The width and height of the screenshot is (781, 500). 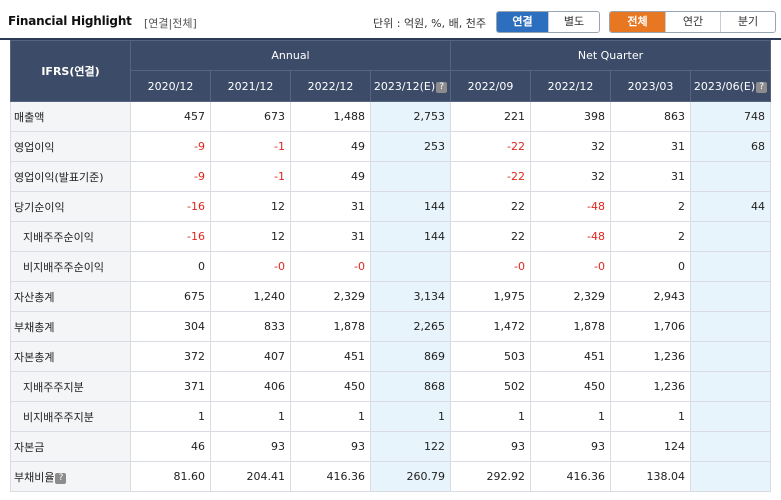 What do you see at coordinates (170, 446) in the screenshot?
I see `table-cell: 46` at bounding box center [170, 446].